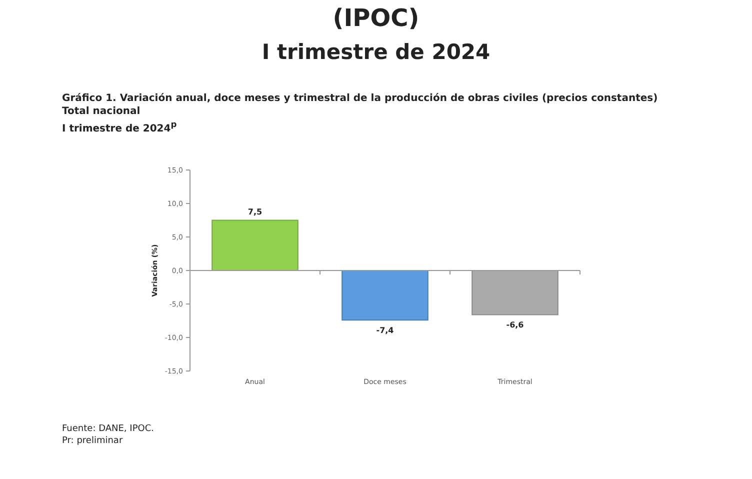  Describe the element at coordinates (515, 325) in the screenshot. I see `data-label: -6,6` at that location.